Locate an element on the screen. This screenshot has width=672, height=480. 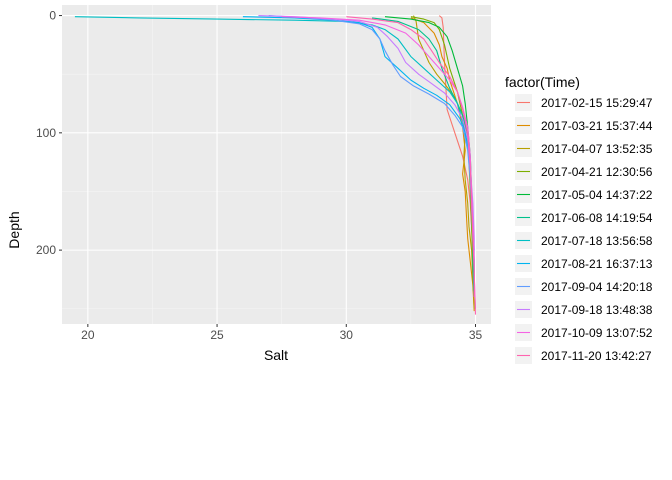
legend-title: factor(Time) is located at coordinates (542, 82).